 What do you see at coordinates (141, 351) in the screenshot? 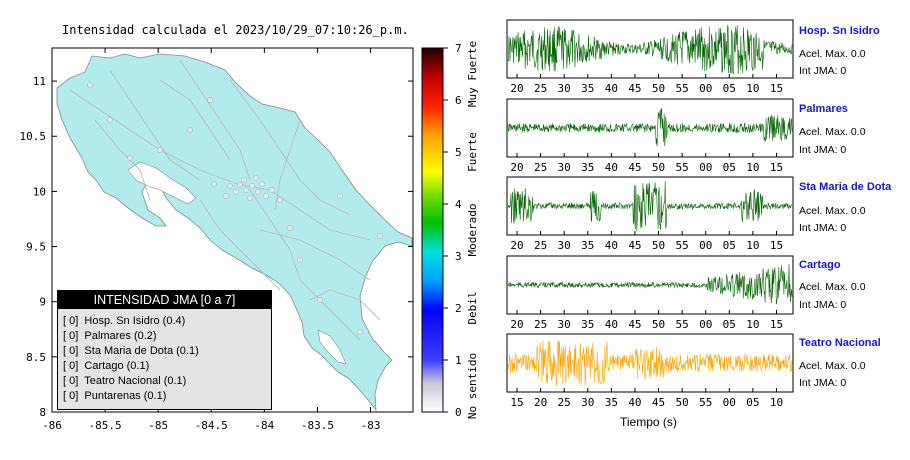
I see `legend-item-label: Sta Maria de Dota (0.1)` at bounding box center [141, 351].